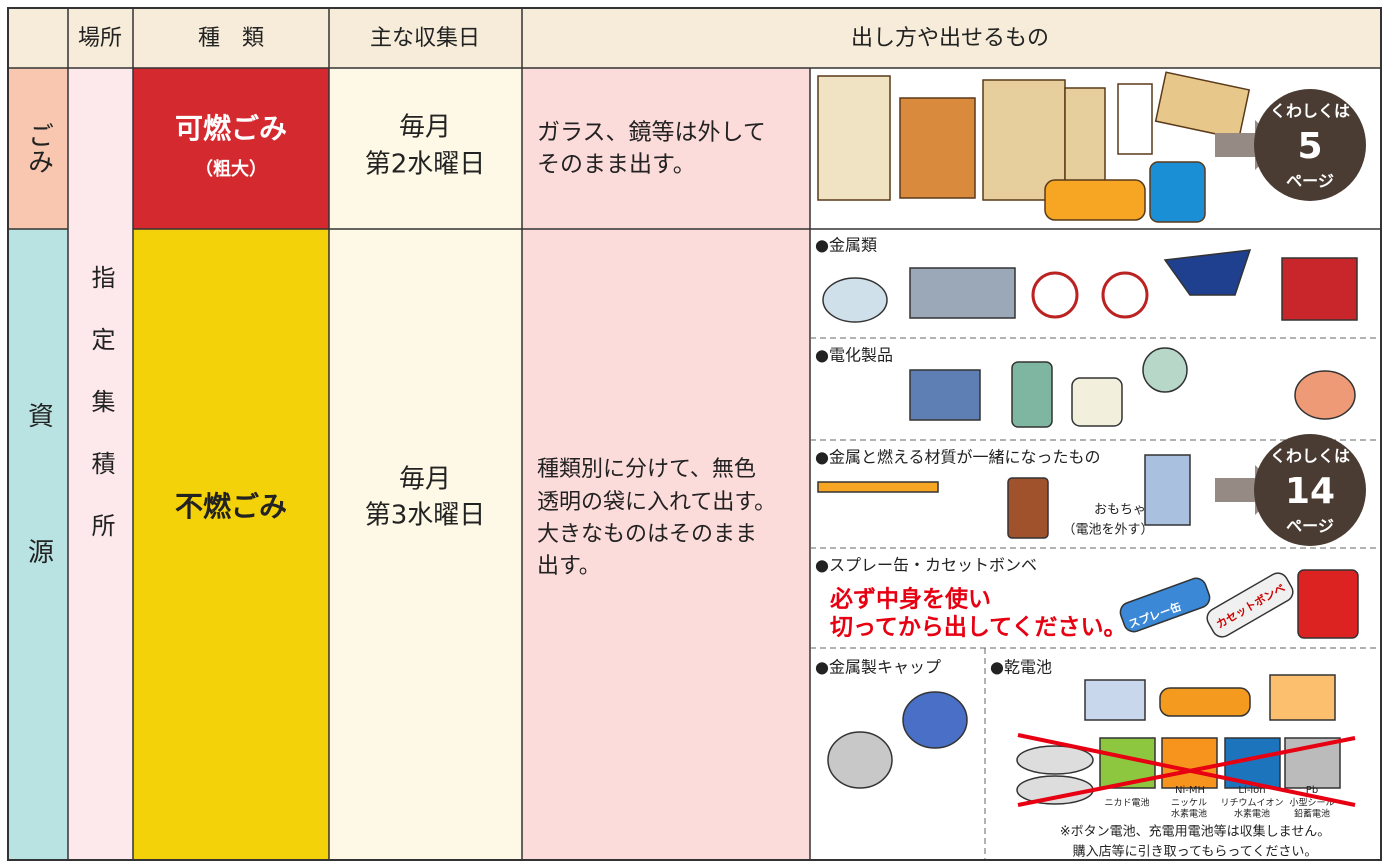 This screenshot has width=1387, height=867. Describe the element at coordinates (101, 420) in the screenshot. I see `location: 指定集積所` at that location.